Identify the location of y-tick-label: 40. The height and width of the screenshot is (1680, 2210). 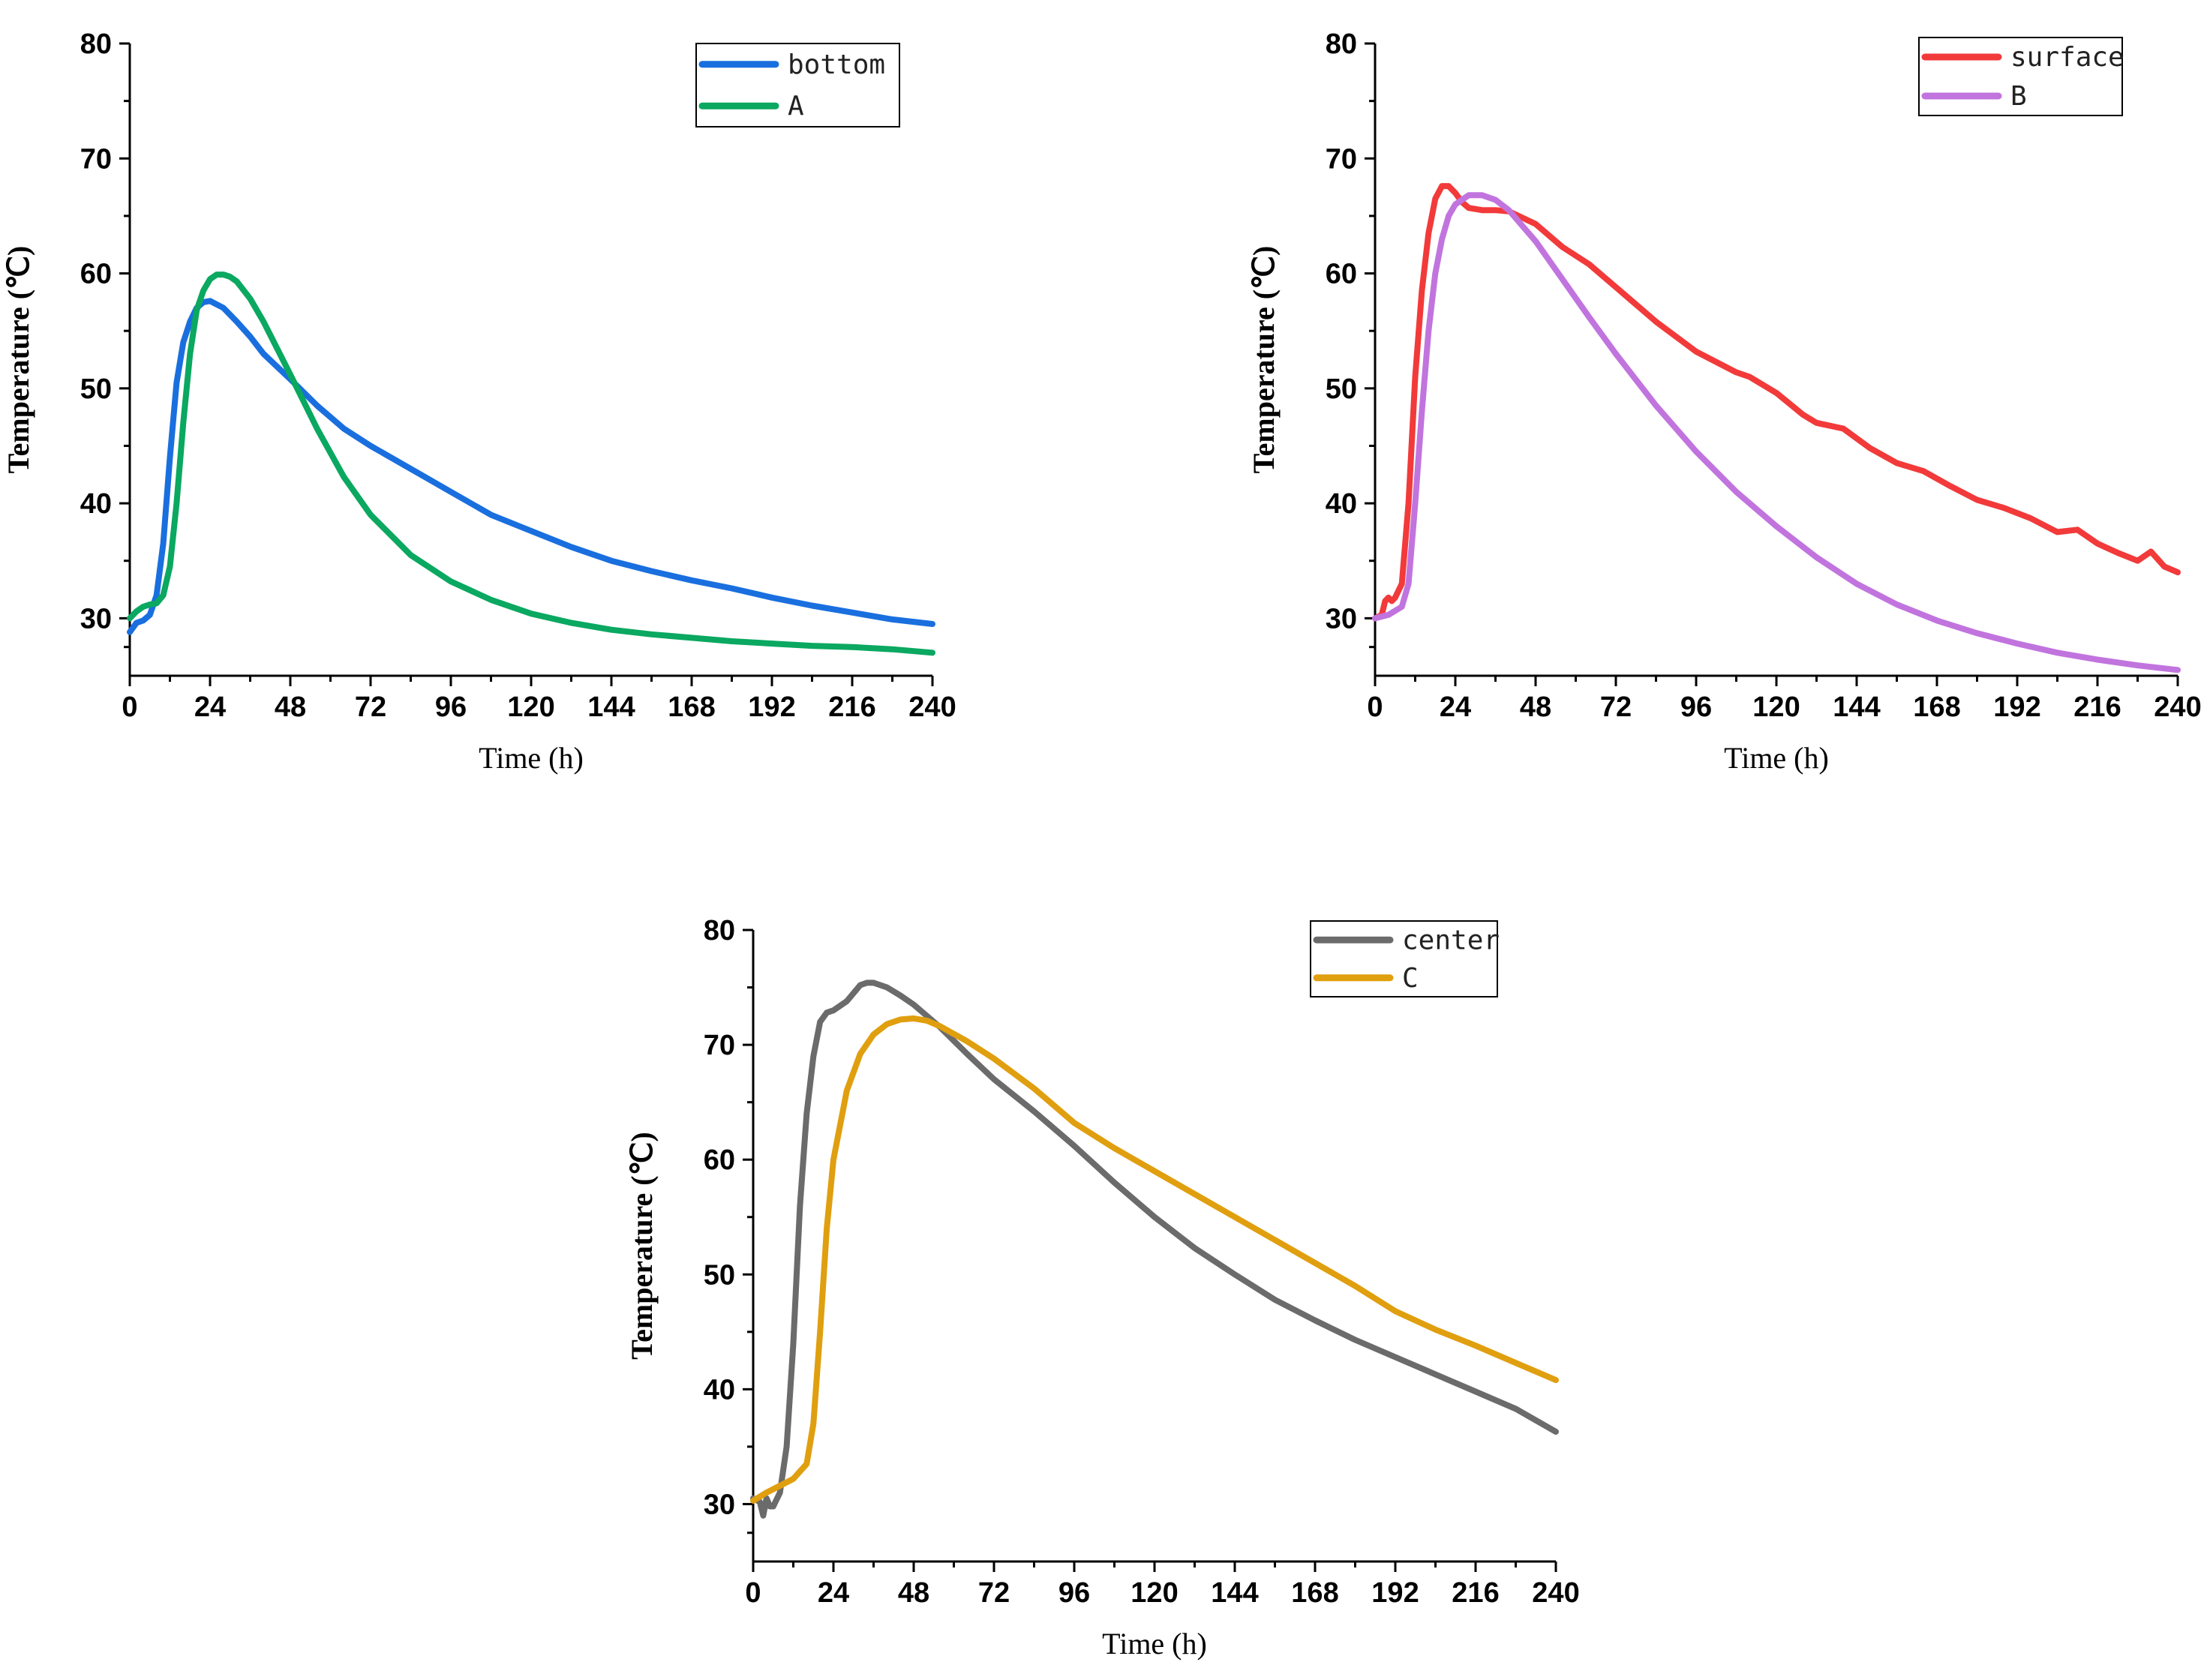
(96, 504).